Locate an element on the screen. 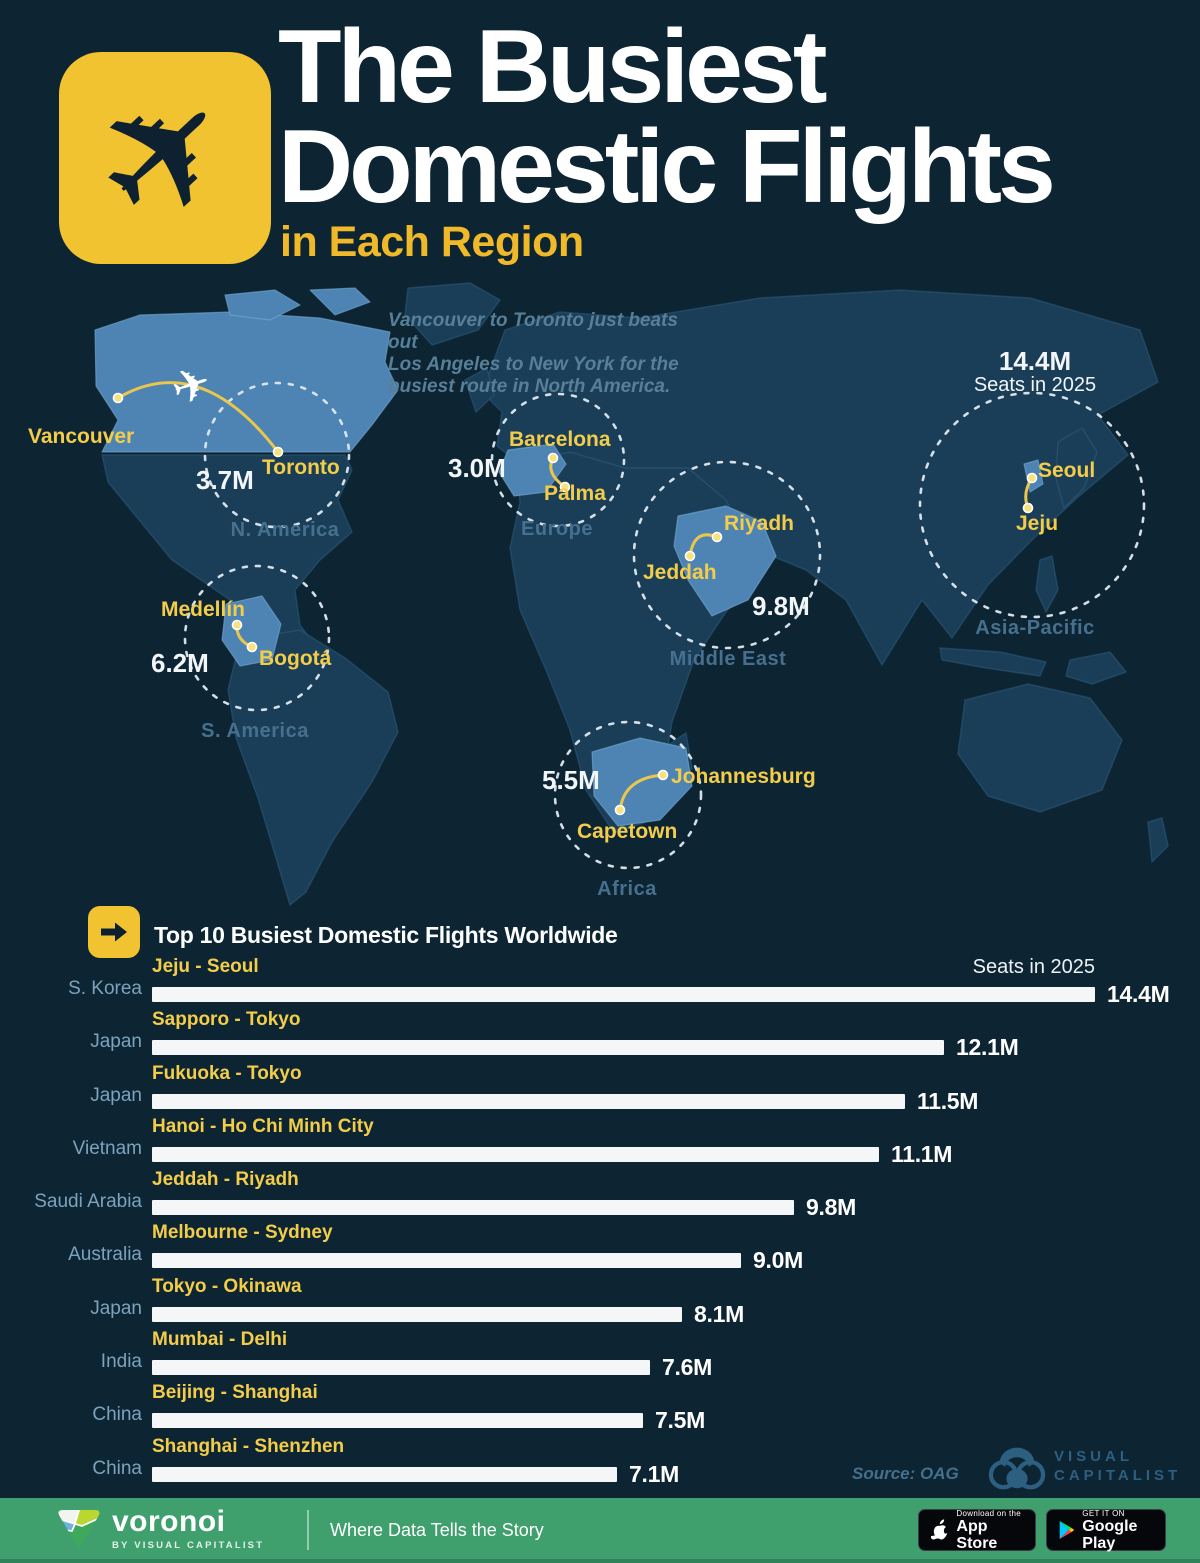  city-label-capetown: Capetown is located at coordinates (627, 831).